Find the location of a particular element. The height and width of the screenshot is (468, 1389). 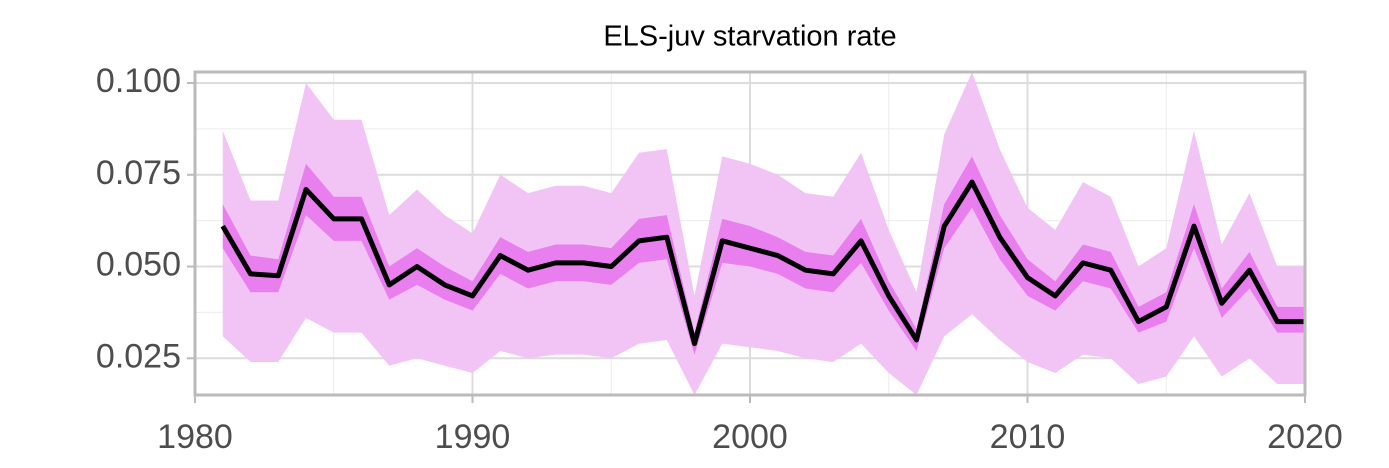

x-tick-label: 2010 is located at coordinates (1028, 437).